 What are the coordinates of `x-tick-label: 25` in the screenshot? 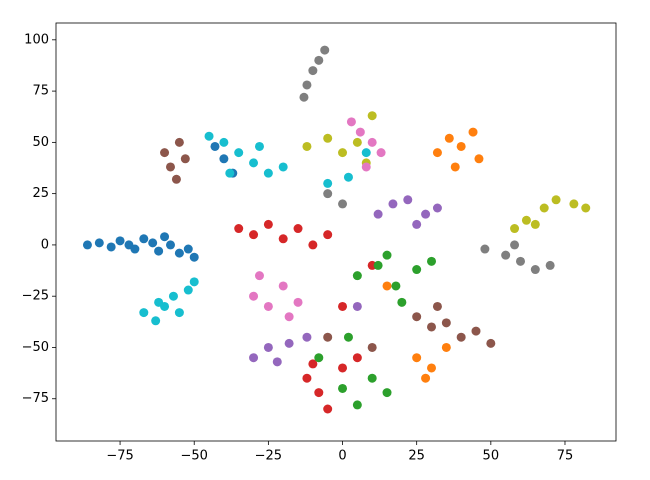 It's located at (416, 456).